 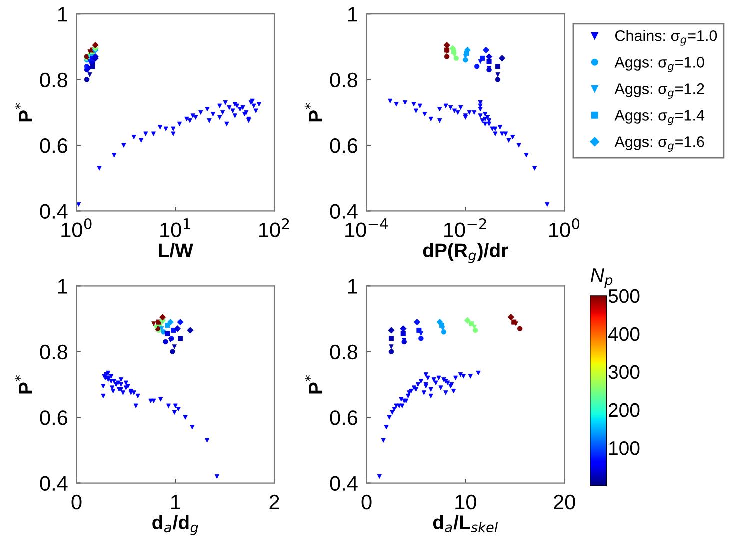 What do you see at coordinates (624, 296) in the screenshot?
I see `color-bar-label: 500` at bounding box center [624, 296].